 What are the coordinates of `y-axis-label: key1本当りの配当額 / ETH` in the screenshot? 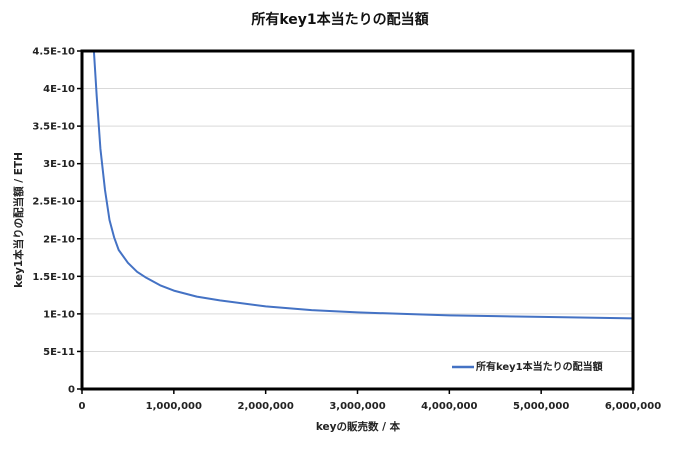 It's located at (18, 220).